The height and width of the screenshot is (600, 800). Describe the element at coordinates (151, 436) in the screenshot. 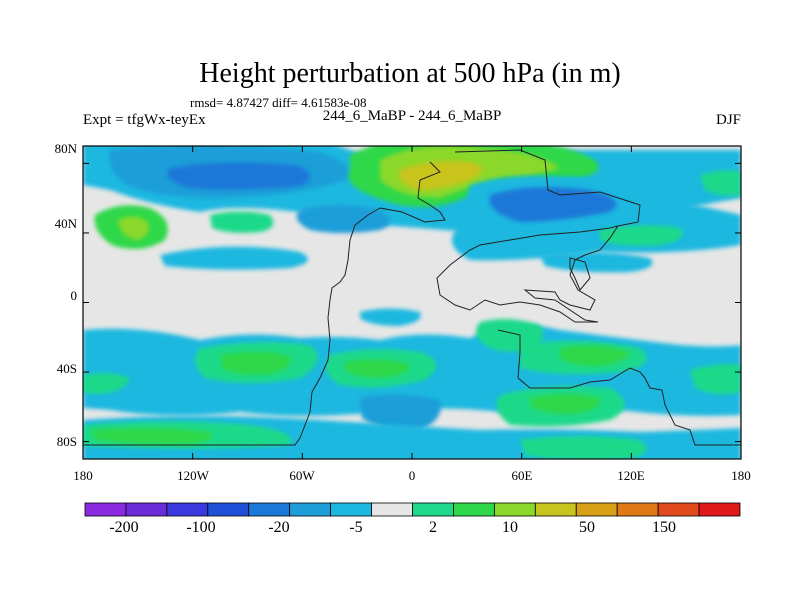

I see `antarctic-green-core` at that location.